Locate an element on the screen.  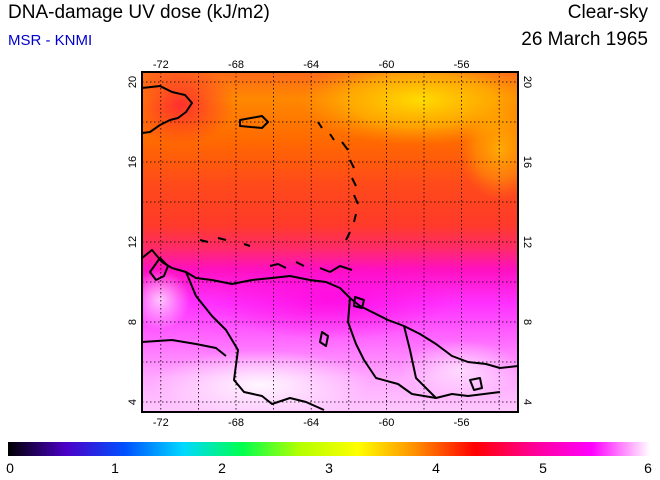
colorbar-gradient is located at coordinates (329, 449).